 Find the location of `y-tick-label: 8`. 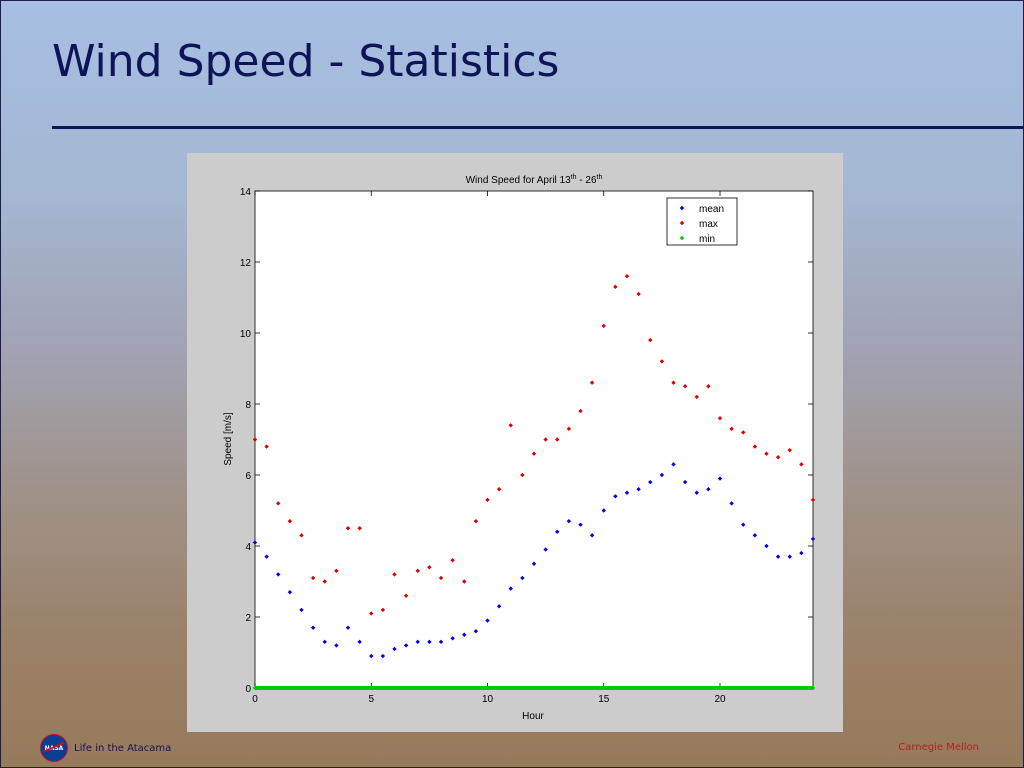

y-tick-label: 8 is located at coordinates (248, 405).